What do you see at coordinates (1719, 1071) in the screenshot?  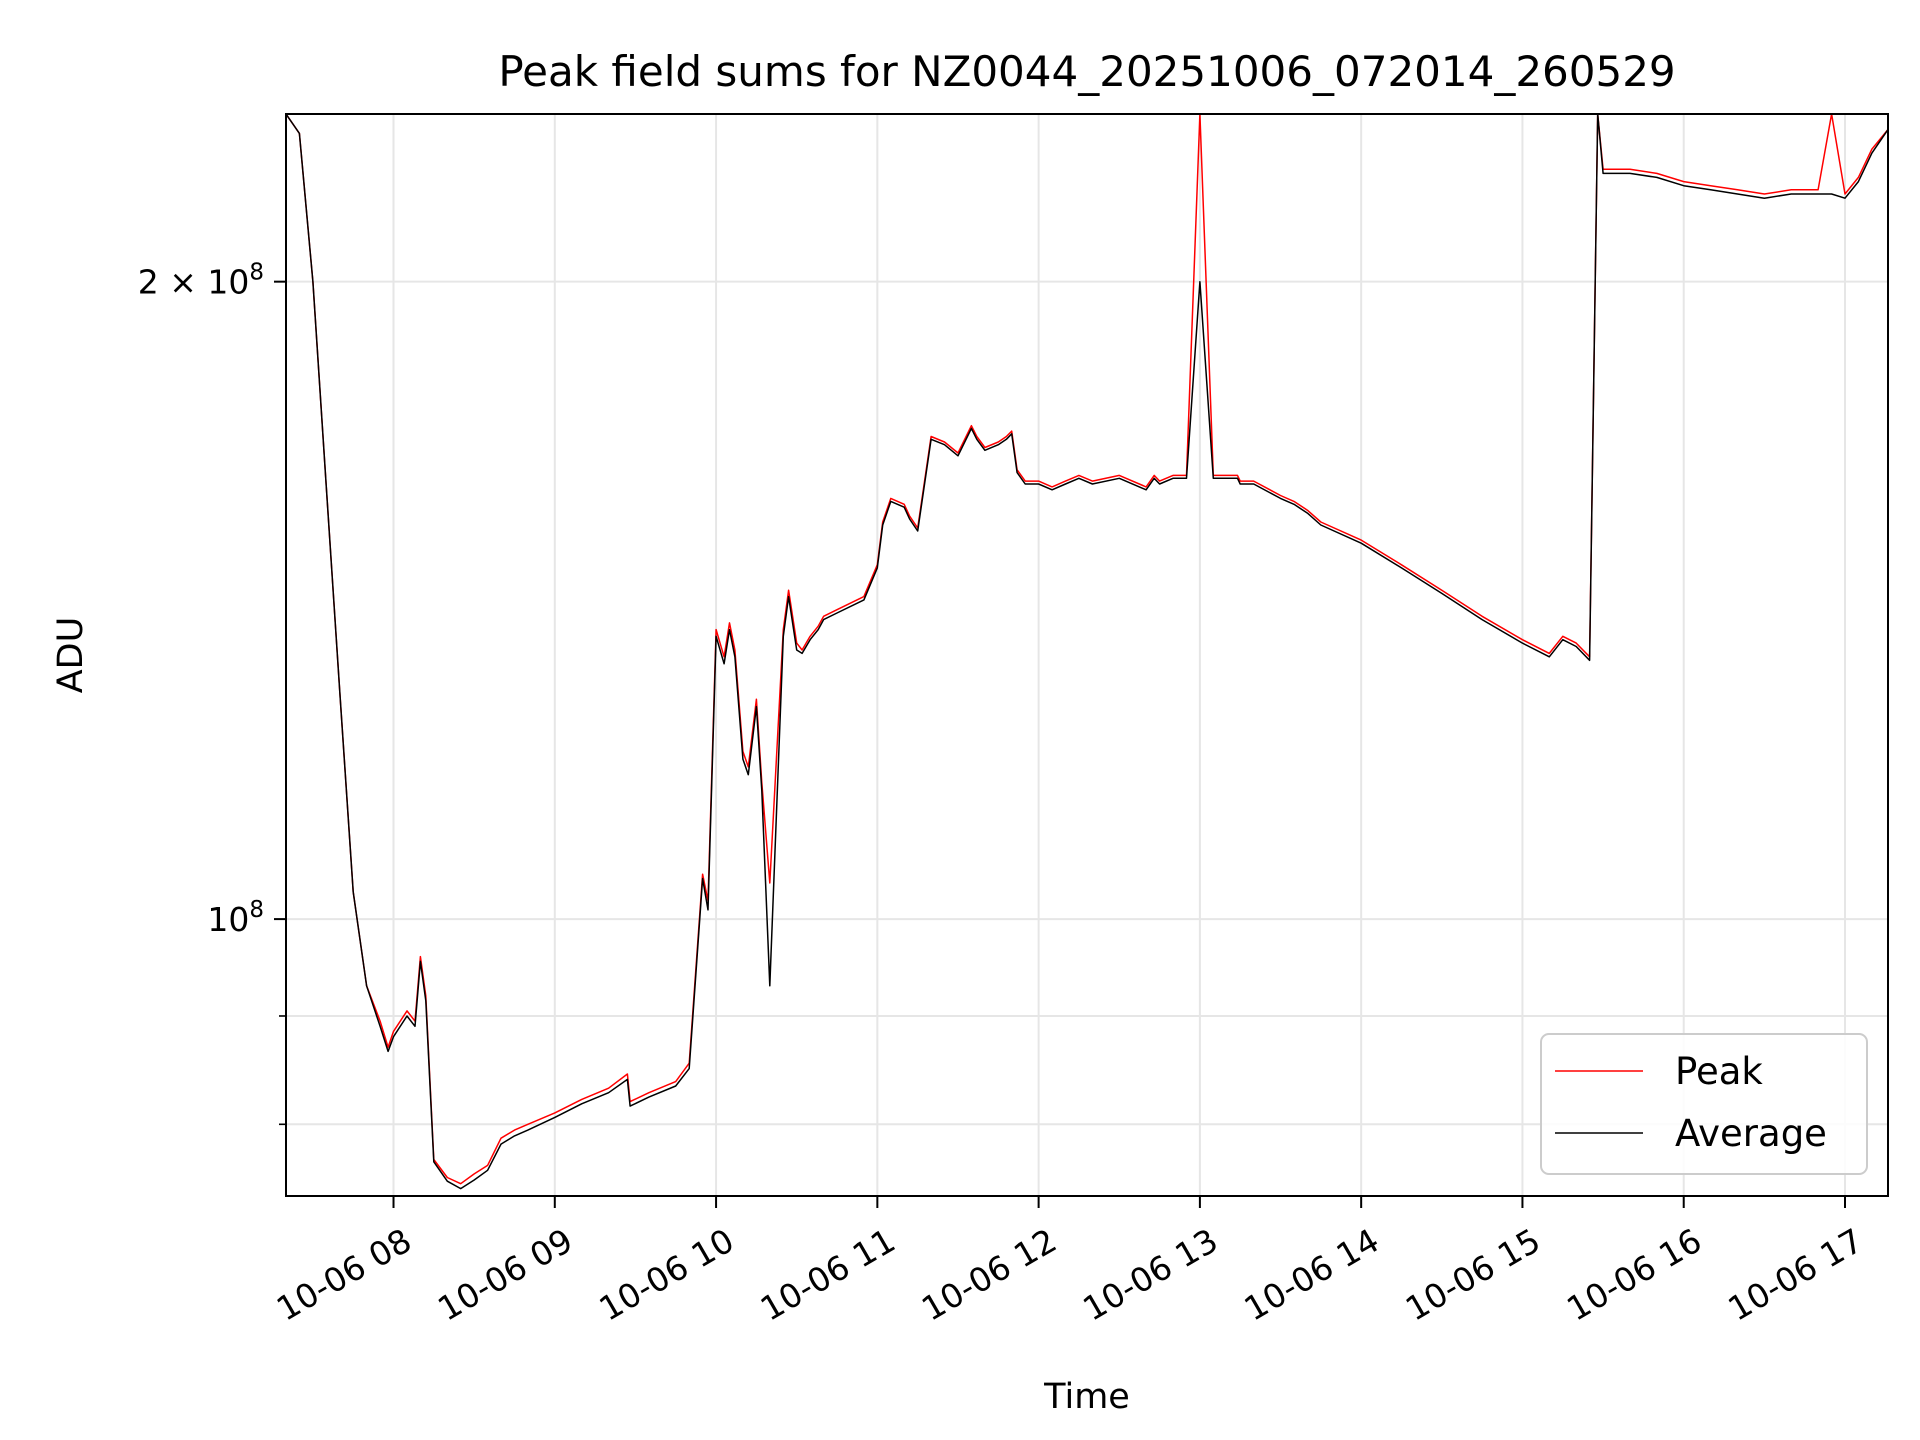 I see `legend-label-peak: Peak` at bounding box center [1719, 1071].